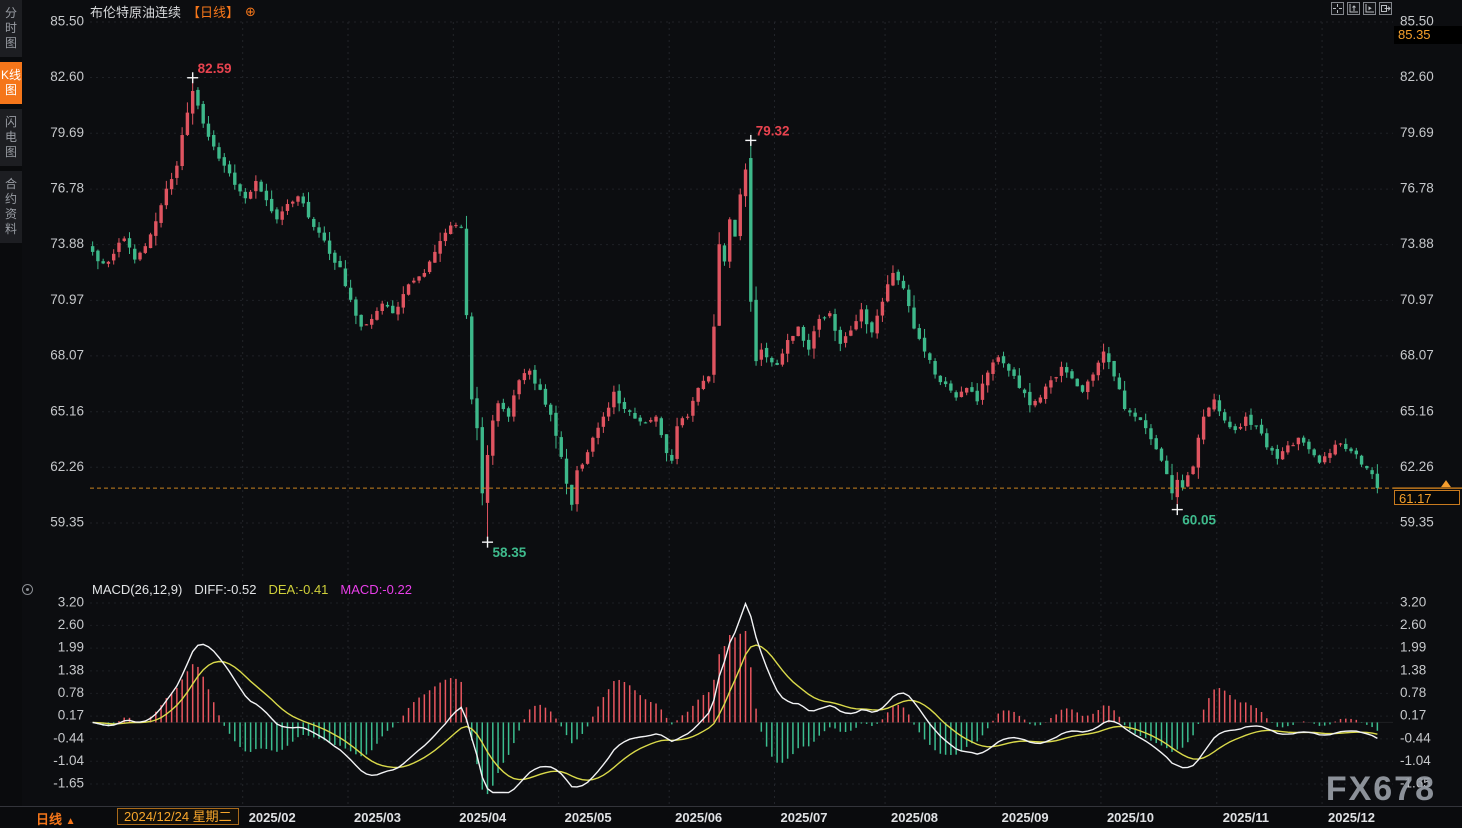 The image size is (1462, 828). Describe the element at coordinates (213, 12) in the screenshot. I see `period-tag: 【日线】` at that location.